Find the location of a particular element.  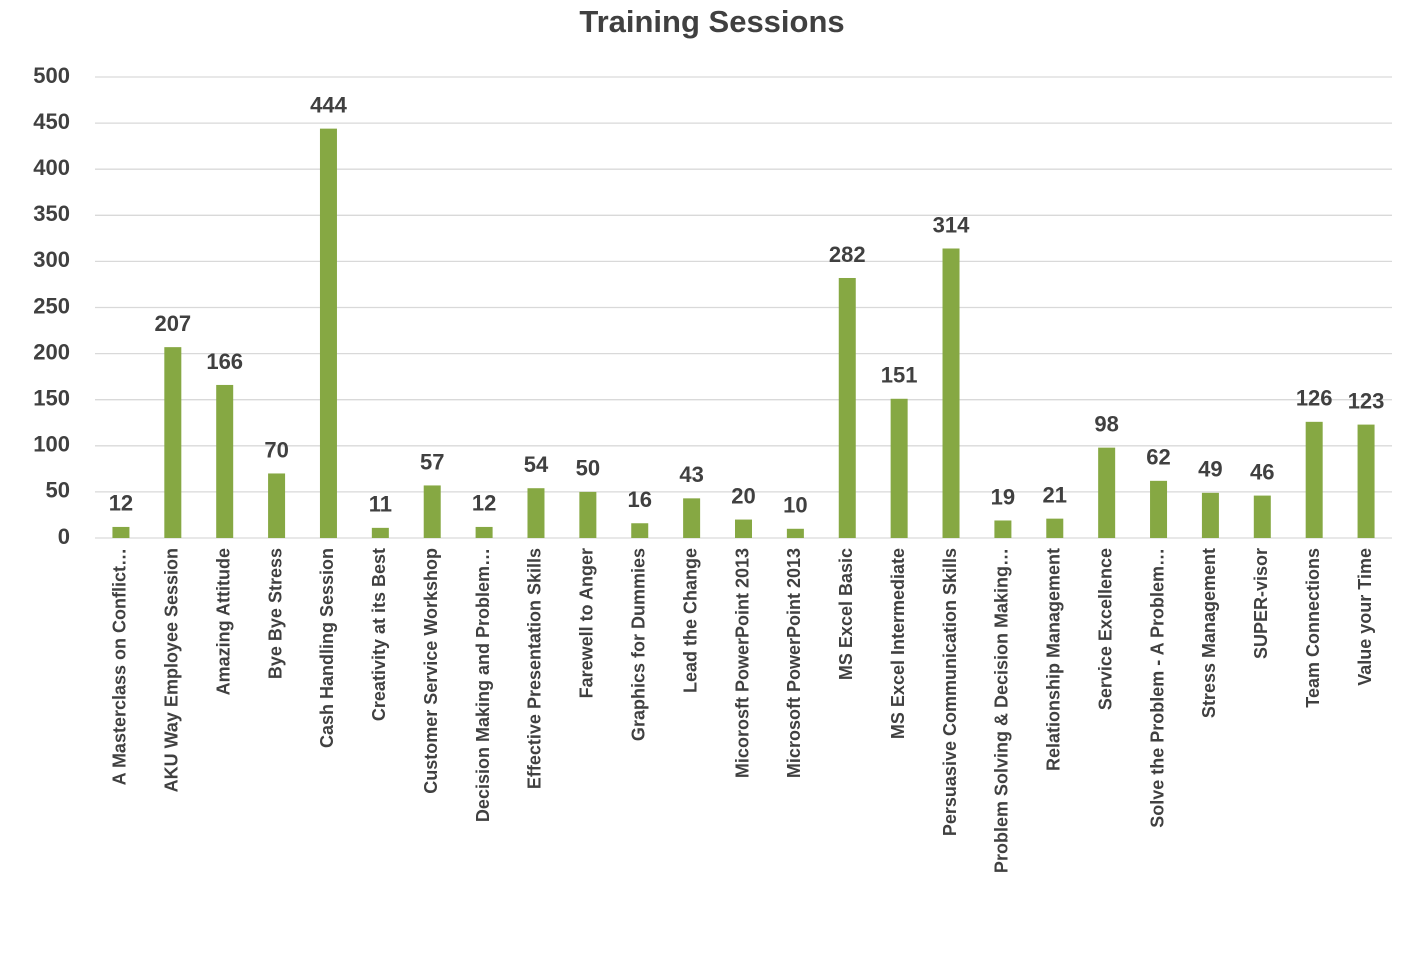

y-tick-label: 100 is located at coordinates (51, 444).